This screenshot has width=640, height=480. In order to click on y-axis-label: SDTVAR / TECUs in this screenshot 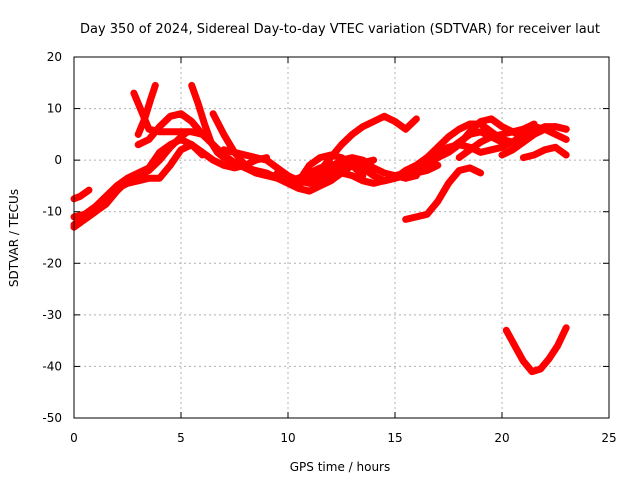, I will do `click(14, 238)`.